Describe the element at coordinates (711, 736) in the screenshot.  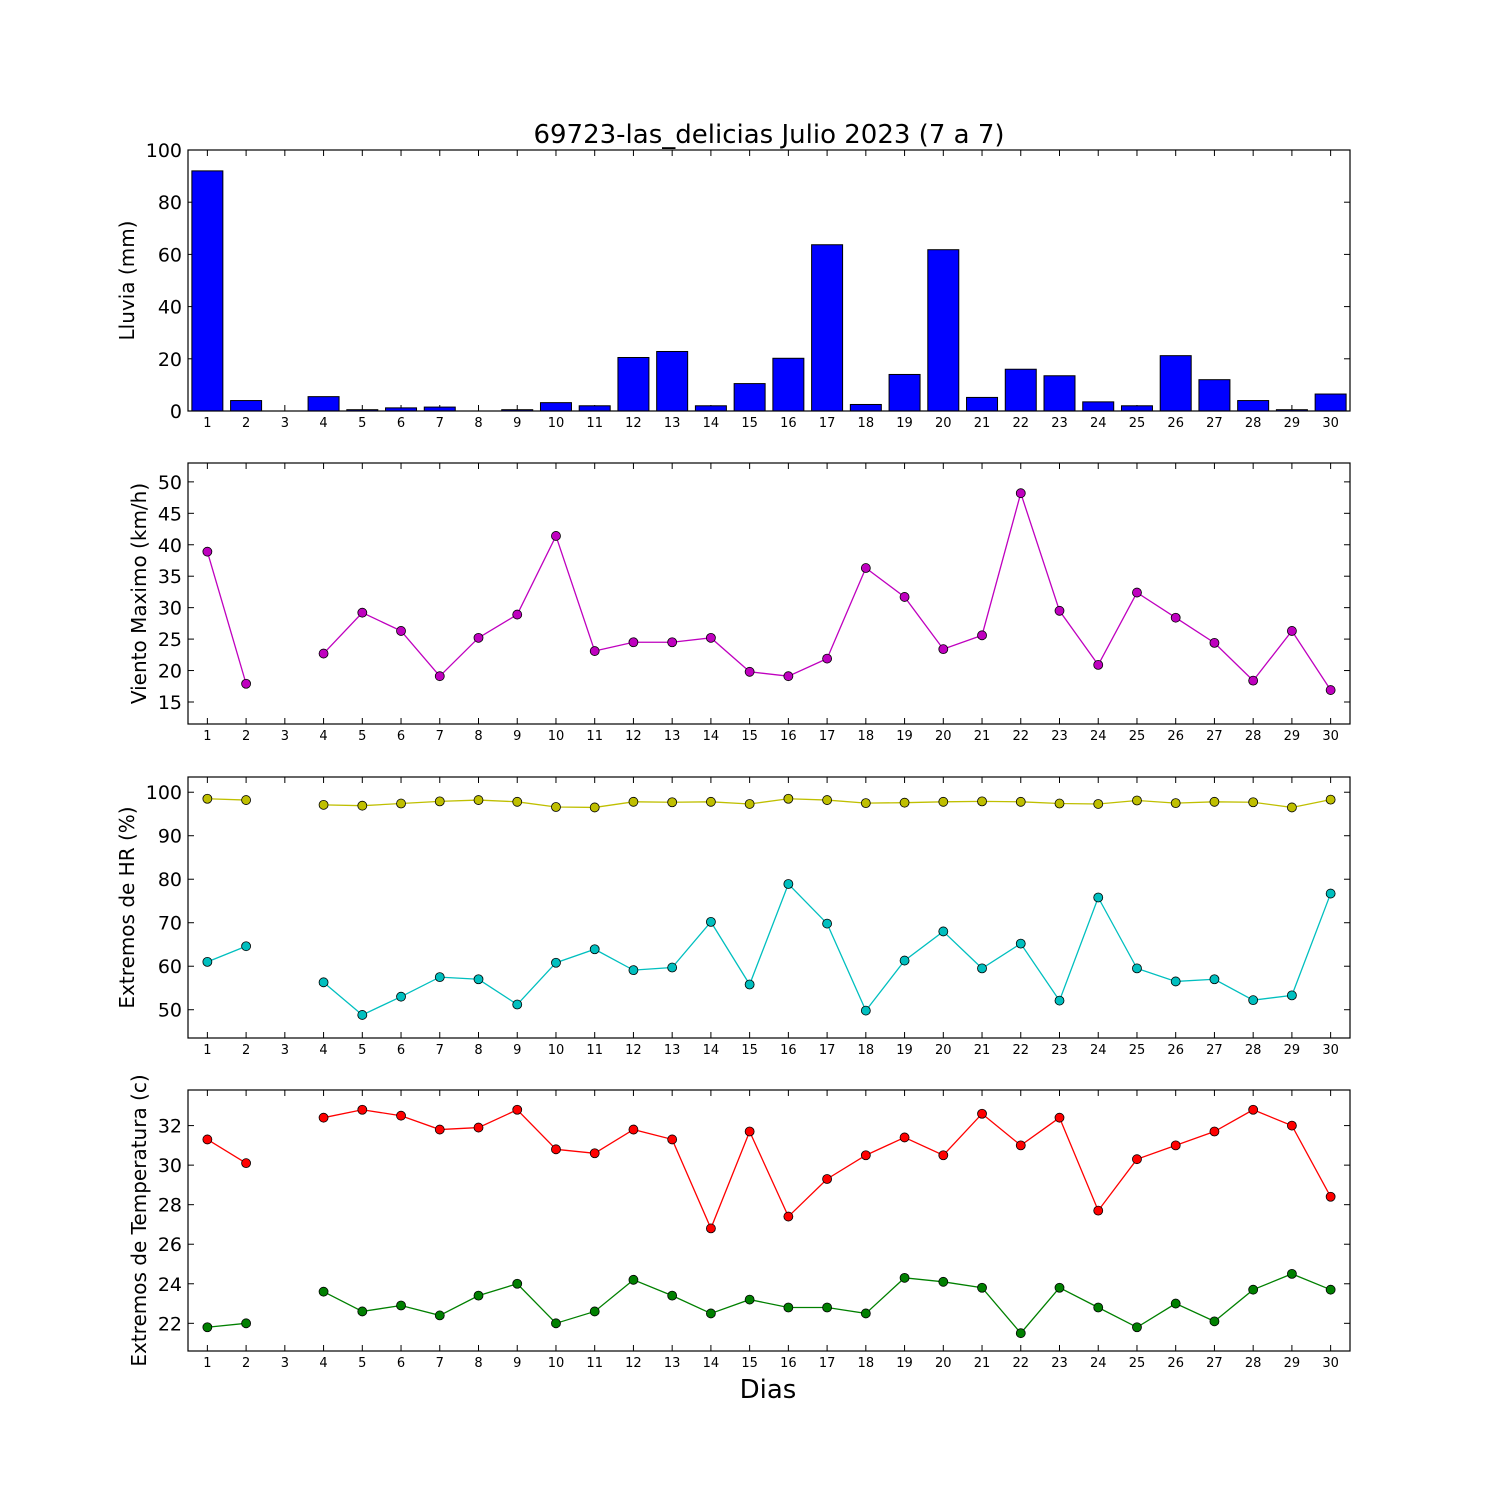
I see `x-tick-label-wind: 14` at that location.